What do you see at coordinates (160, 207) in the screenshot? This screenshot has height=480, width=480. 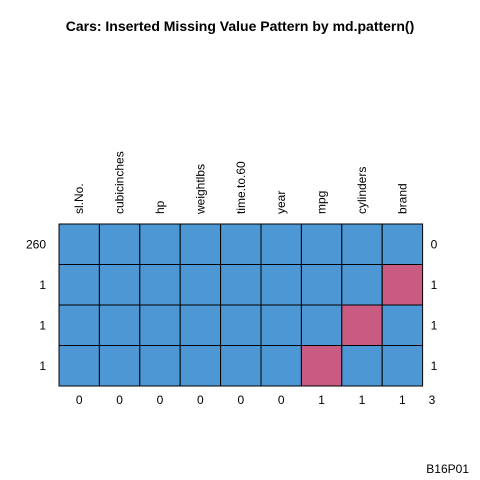 I see `column-label: hp` at bounding box center [160, 207].